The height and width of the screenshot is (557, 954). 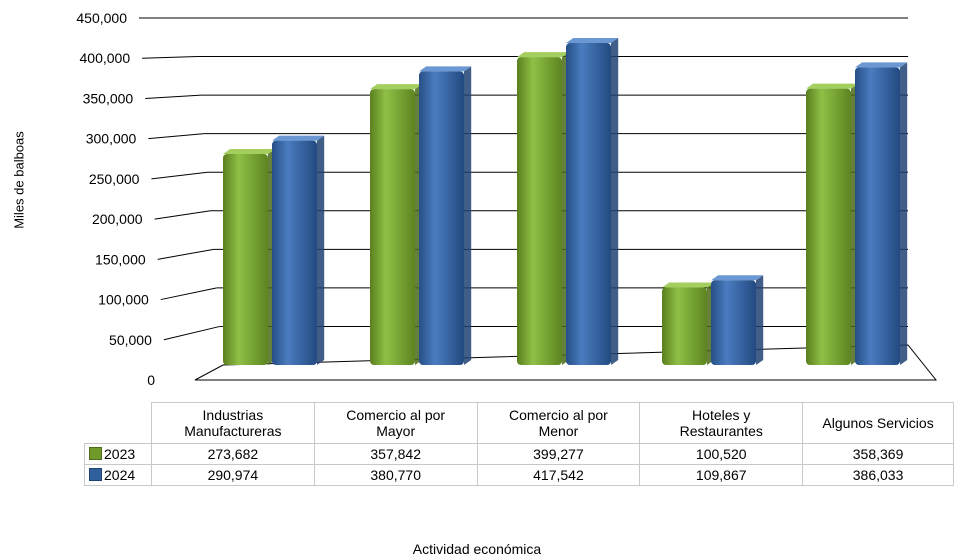 What do you see at coordinates (108, 98) in the screenshot?
I see `y-tick-label: 350,000` at bounding box center [108, 98].